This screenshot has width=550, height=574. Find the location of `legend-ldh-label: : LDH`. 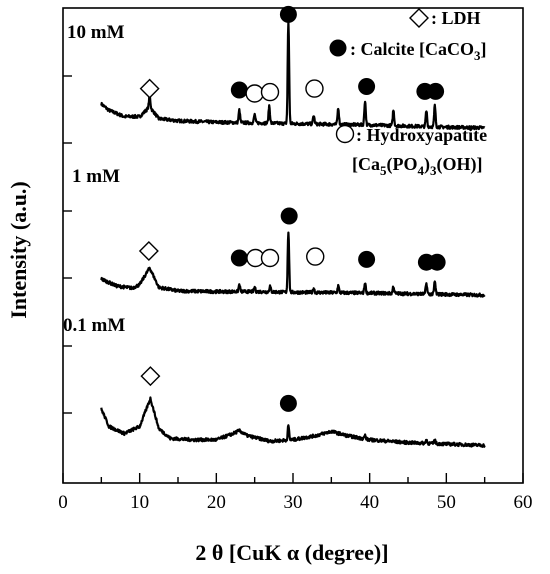

legend-ldh-label: : LDH is located at coordinates (456, 18).